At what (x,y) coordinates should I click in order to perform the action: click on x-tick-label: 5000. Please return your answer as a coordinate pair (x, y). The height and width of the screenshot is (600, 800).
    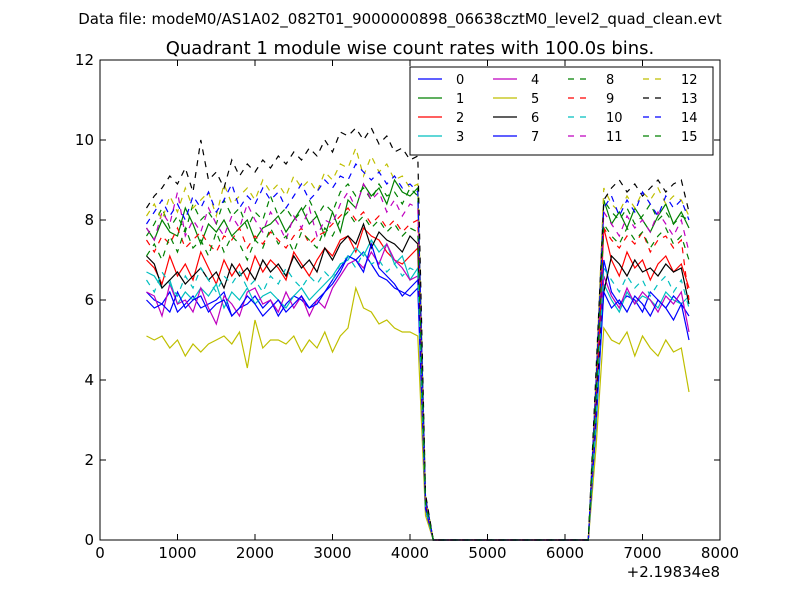
    Looking at the image, I should click on (487, 553).